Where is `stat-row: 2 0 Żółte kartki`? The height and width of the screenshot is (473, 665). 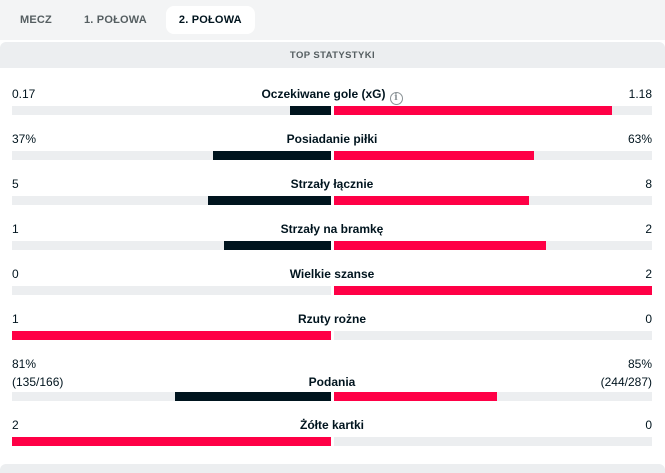 stat-row: 2 0 Żółte kartki is located at coordinates (332, 431).